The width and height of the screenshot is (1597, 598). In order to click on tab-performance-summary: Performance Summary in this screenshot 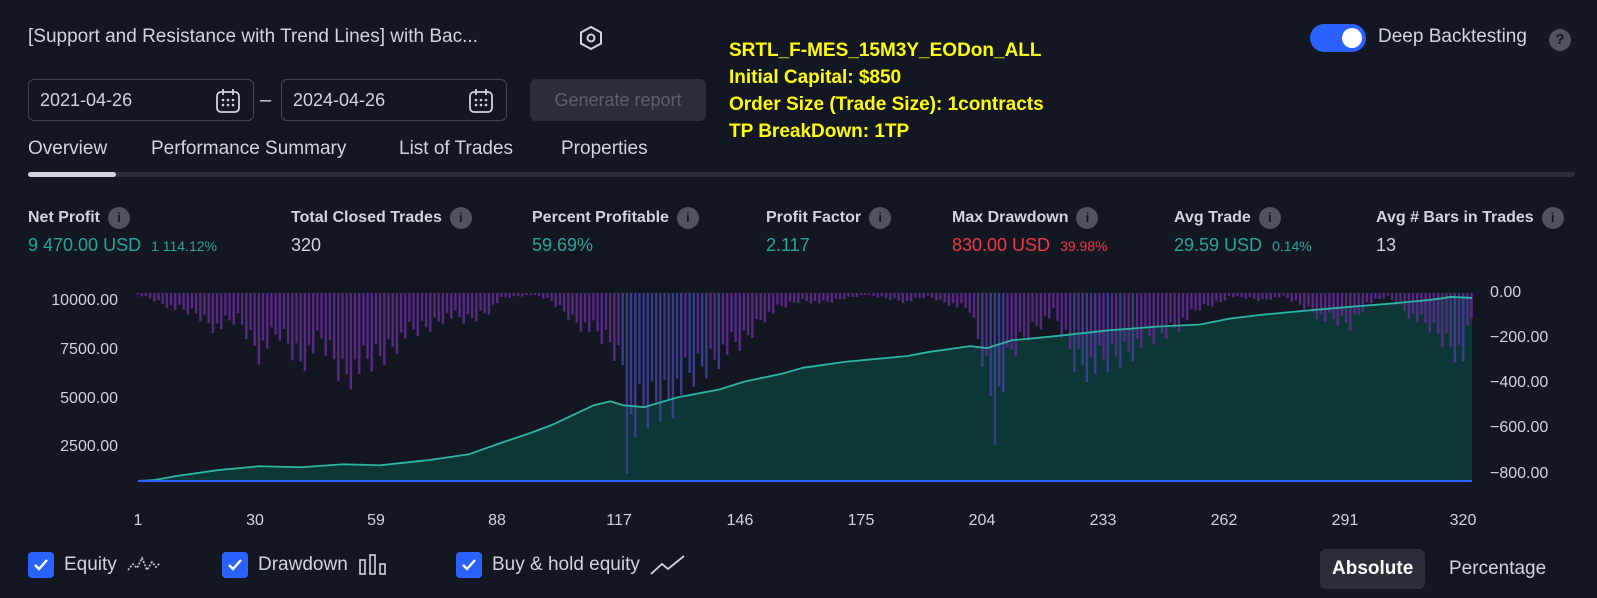, I will do `click(249, 148)`.